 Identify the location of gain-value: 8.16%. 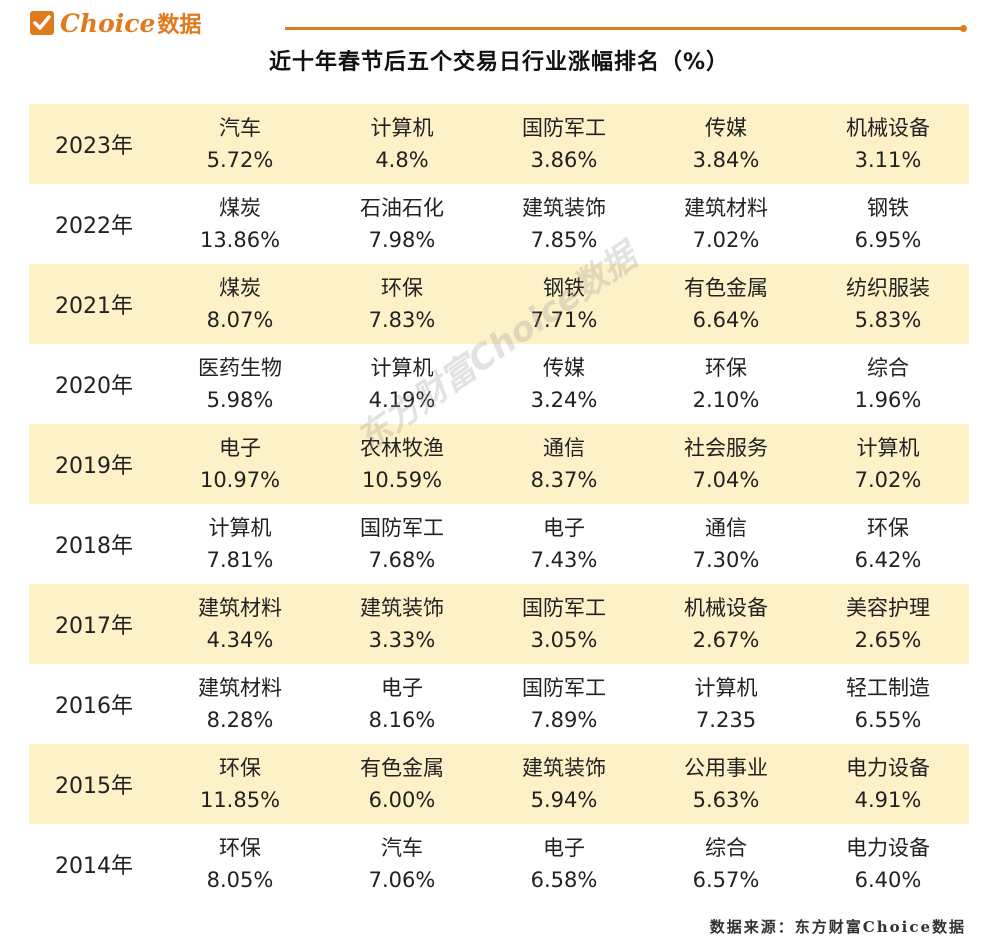
(402, 720).